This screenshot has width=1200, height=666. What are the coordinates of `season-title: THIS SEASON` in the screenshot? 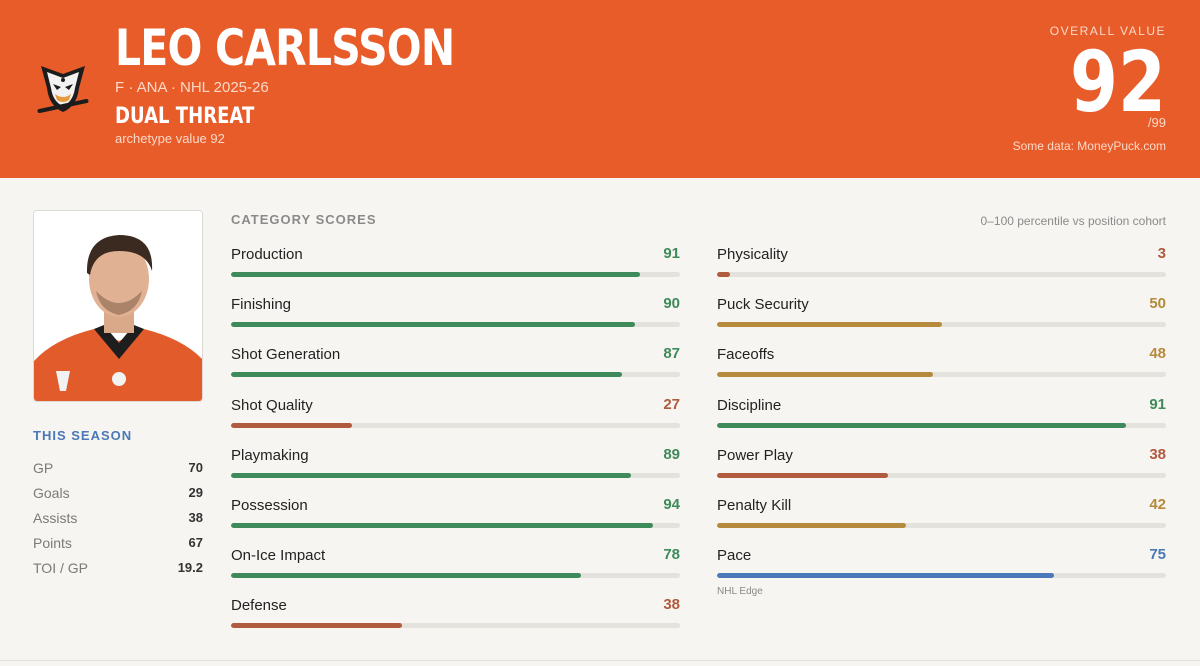 It's located at (83, 435).